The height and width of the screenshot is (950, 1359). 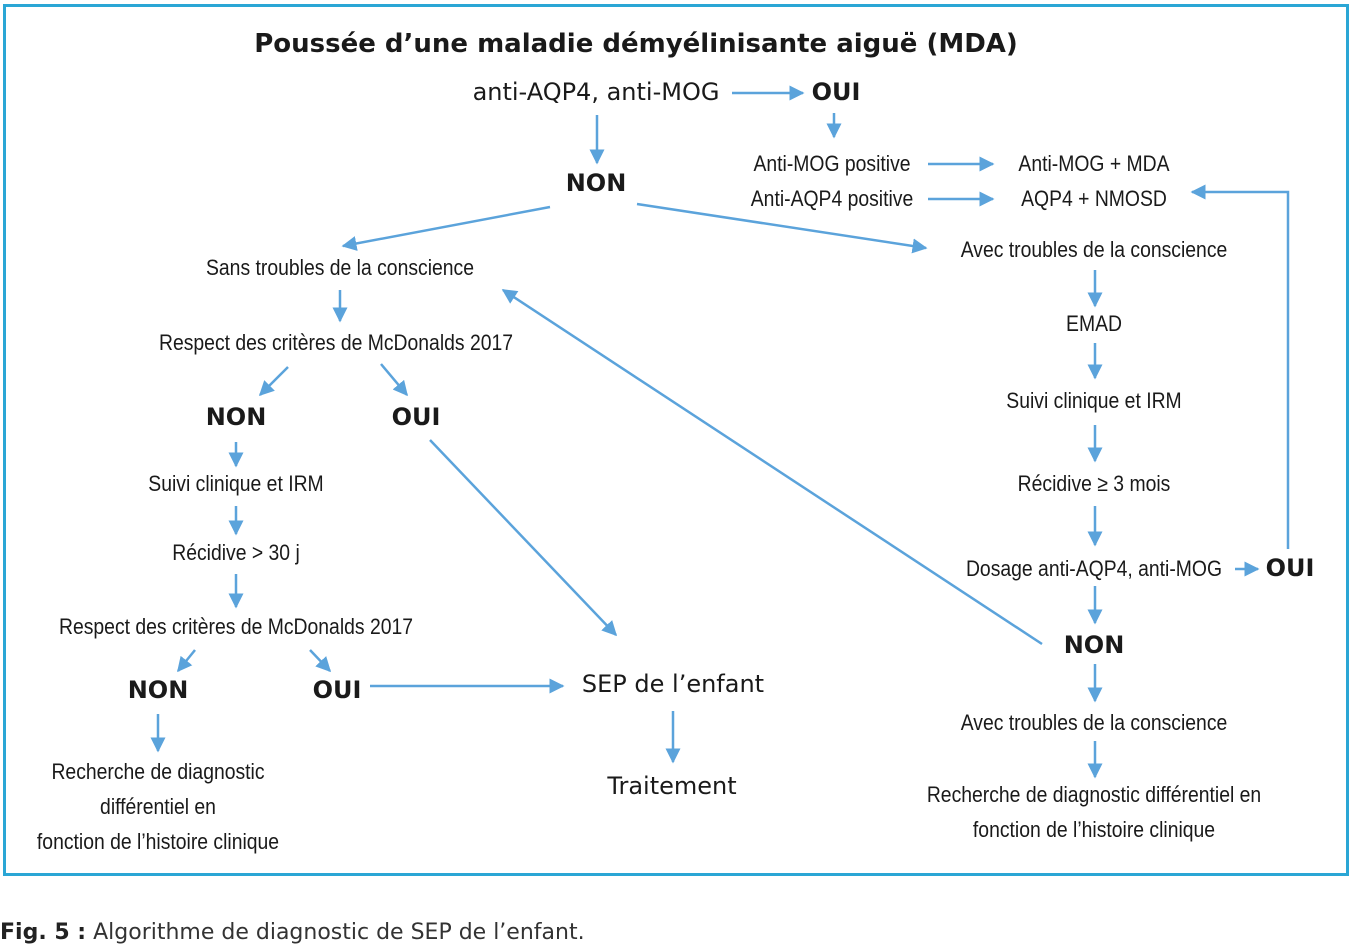 I want to click on left-recherche-line-1: Recherche de diagnostic, so click(x=158, y=771).